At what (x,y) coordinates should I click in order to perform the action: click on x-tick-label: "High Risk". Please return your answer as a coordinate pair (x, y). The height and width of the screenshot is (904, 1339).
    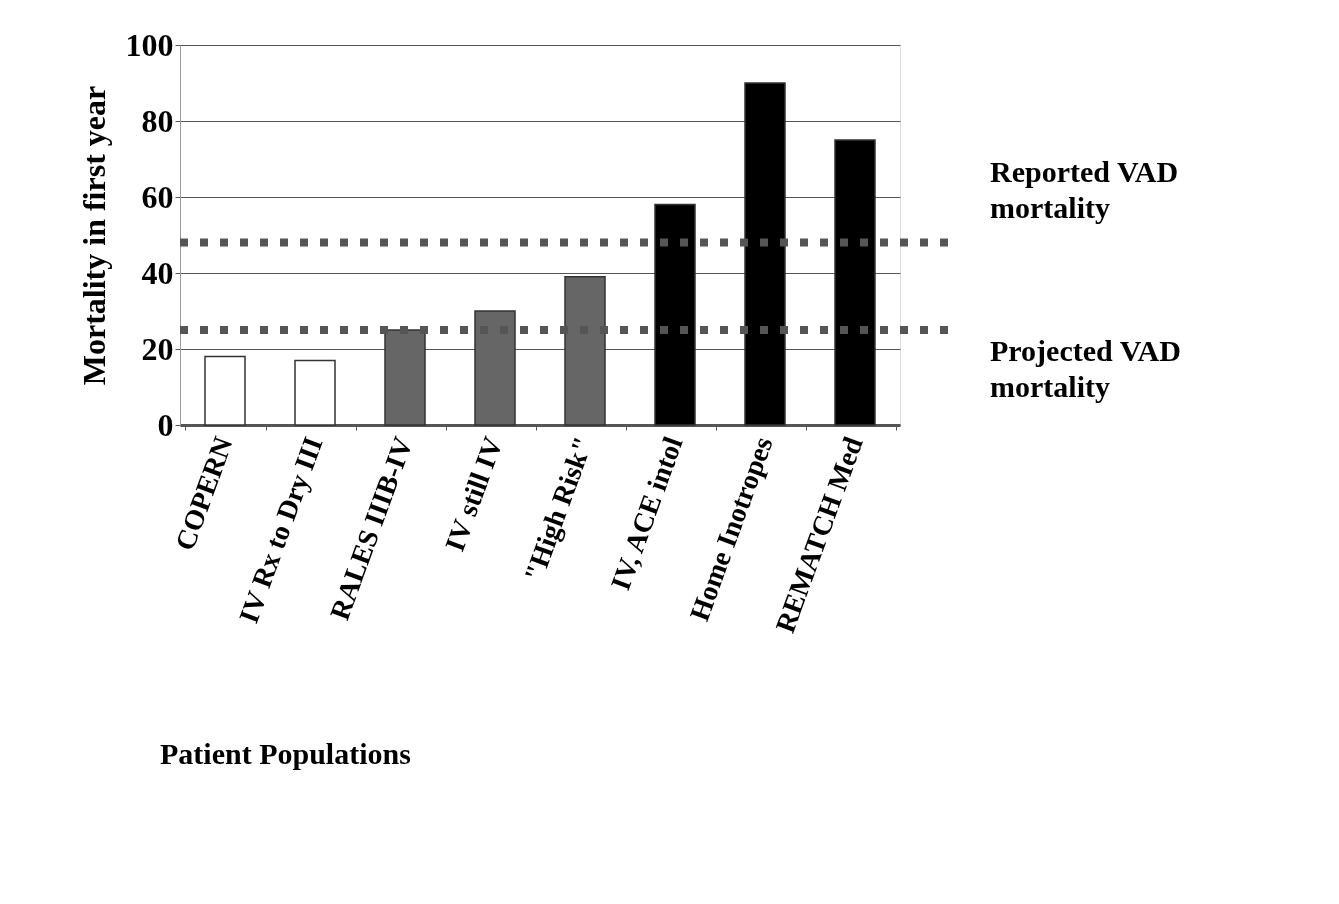
    Looking at the image, I should click on (558, 509).